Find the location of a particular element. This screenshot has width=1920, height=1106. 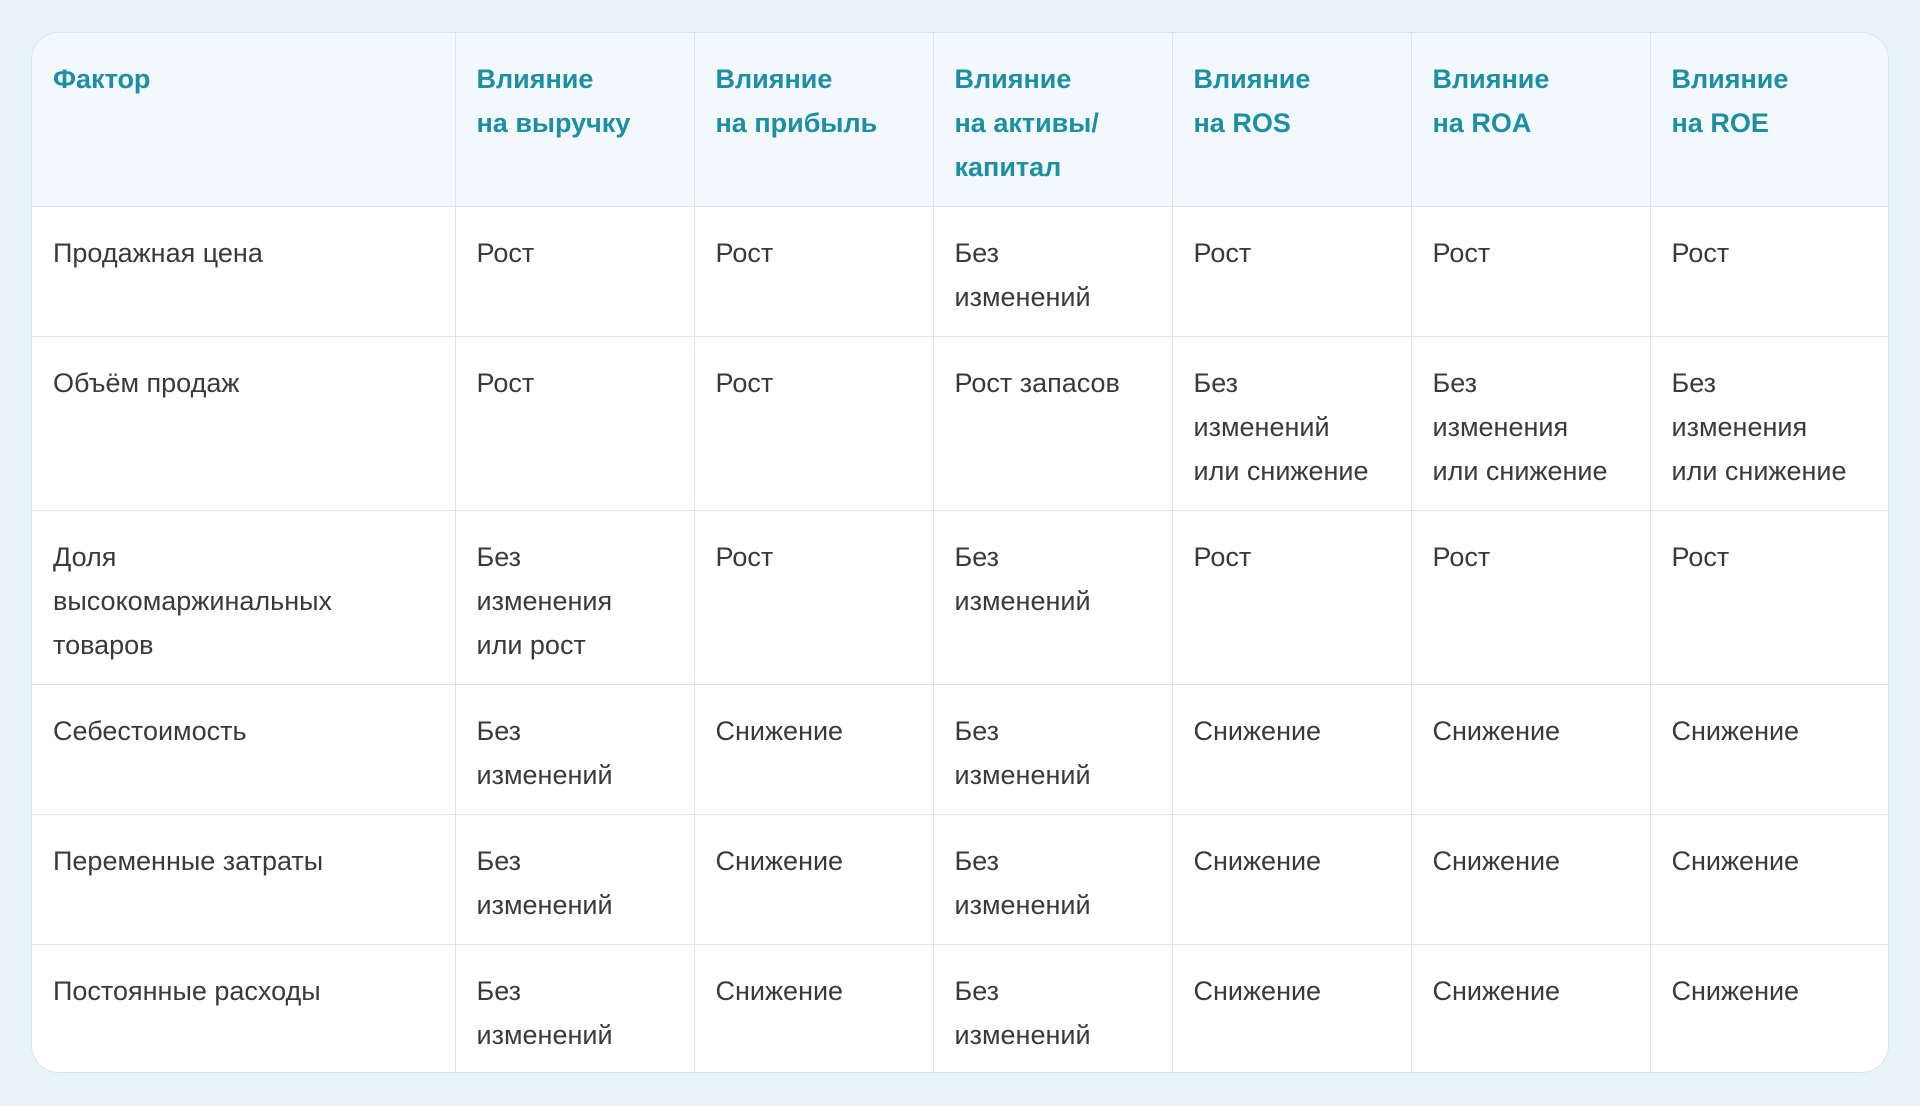

header-roe-impact: Влияние на ROE is located at coordinates (1769, 120).